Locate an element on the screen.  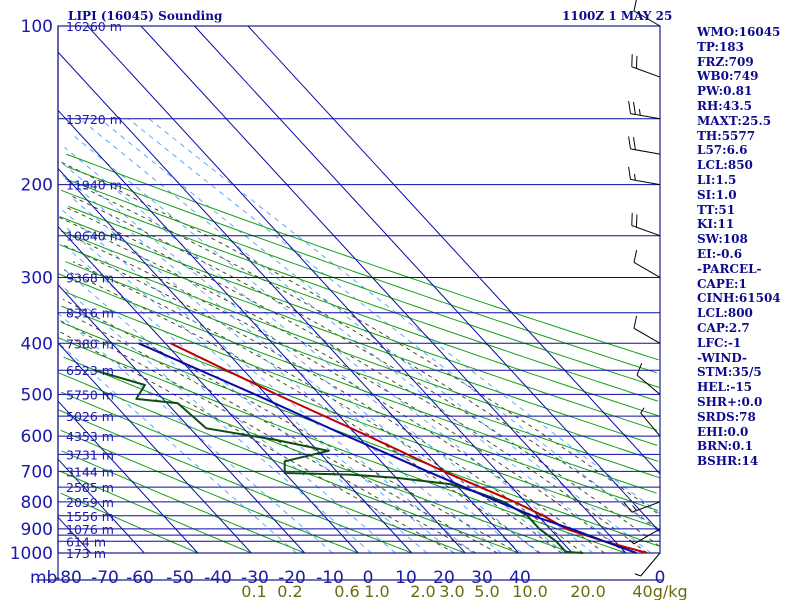
index-item: CINH:61504 is located at coordinates (739, 298).